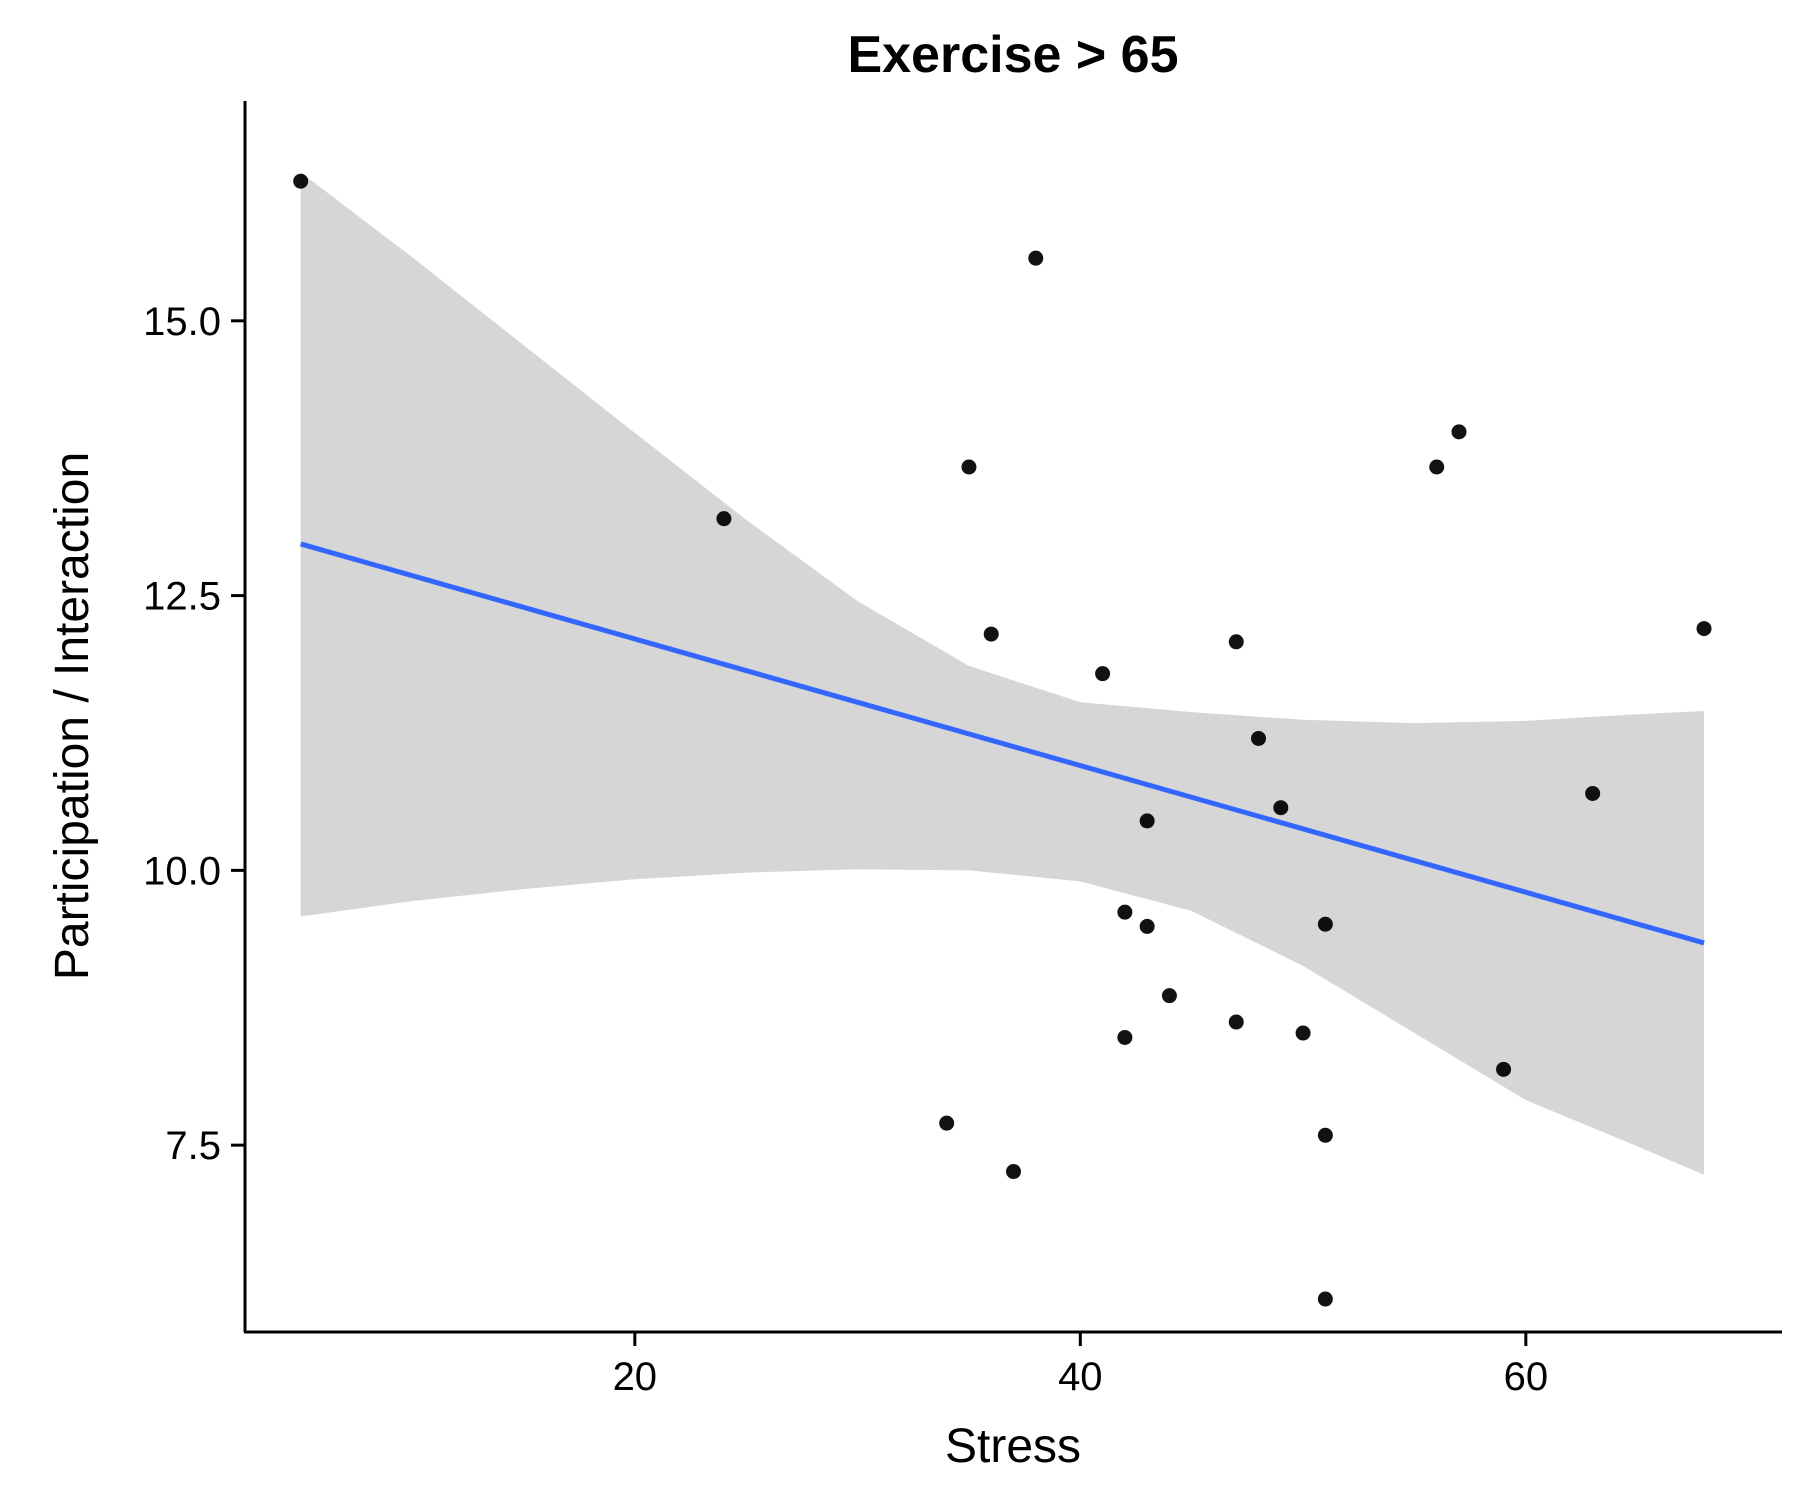  What do you see at coordinates (194, 734) in the screenshot?
I see `y-axis-ticks: 7.5 10.0 12.5 15.0` at bounding box center [194, 734].